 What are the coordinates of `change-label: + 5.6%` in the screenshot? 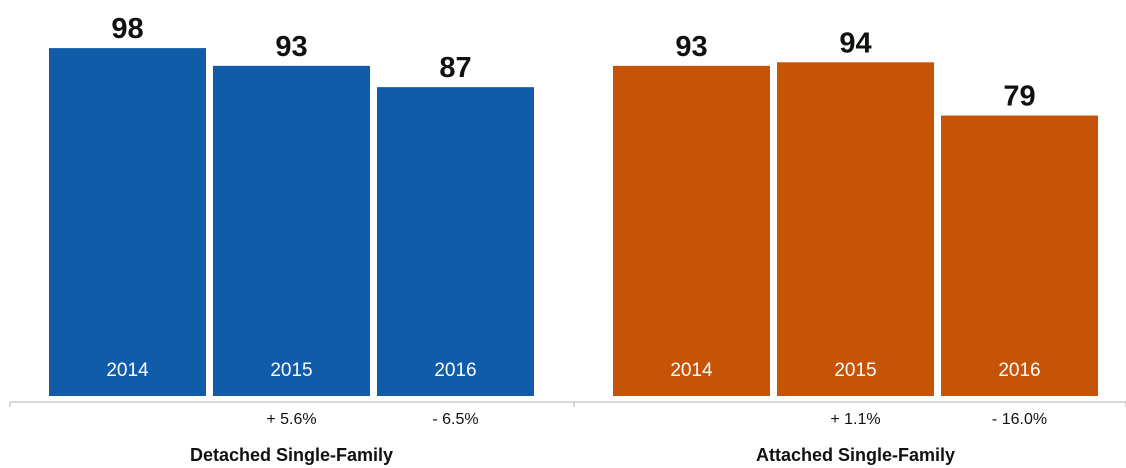 It's located at (291, 419).